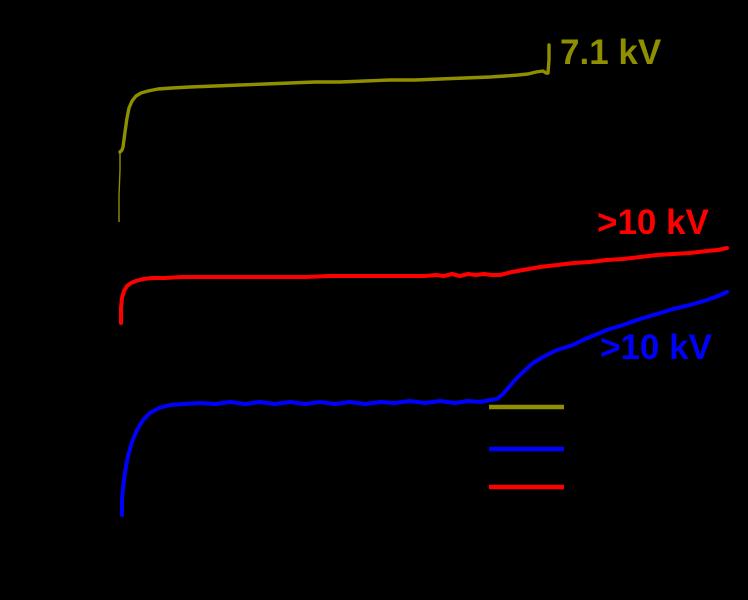 The height and width of the screenshot is (600, 748). What do you see at coordinates (611, 52) in the screenshot?
I see `curve-label-7-1kv: 7.1 kV` at bounding box center [611, 52].